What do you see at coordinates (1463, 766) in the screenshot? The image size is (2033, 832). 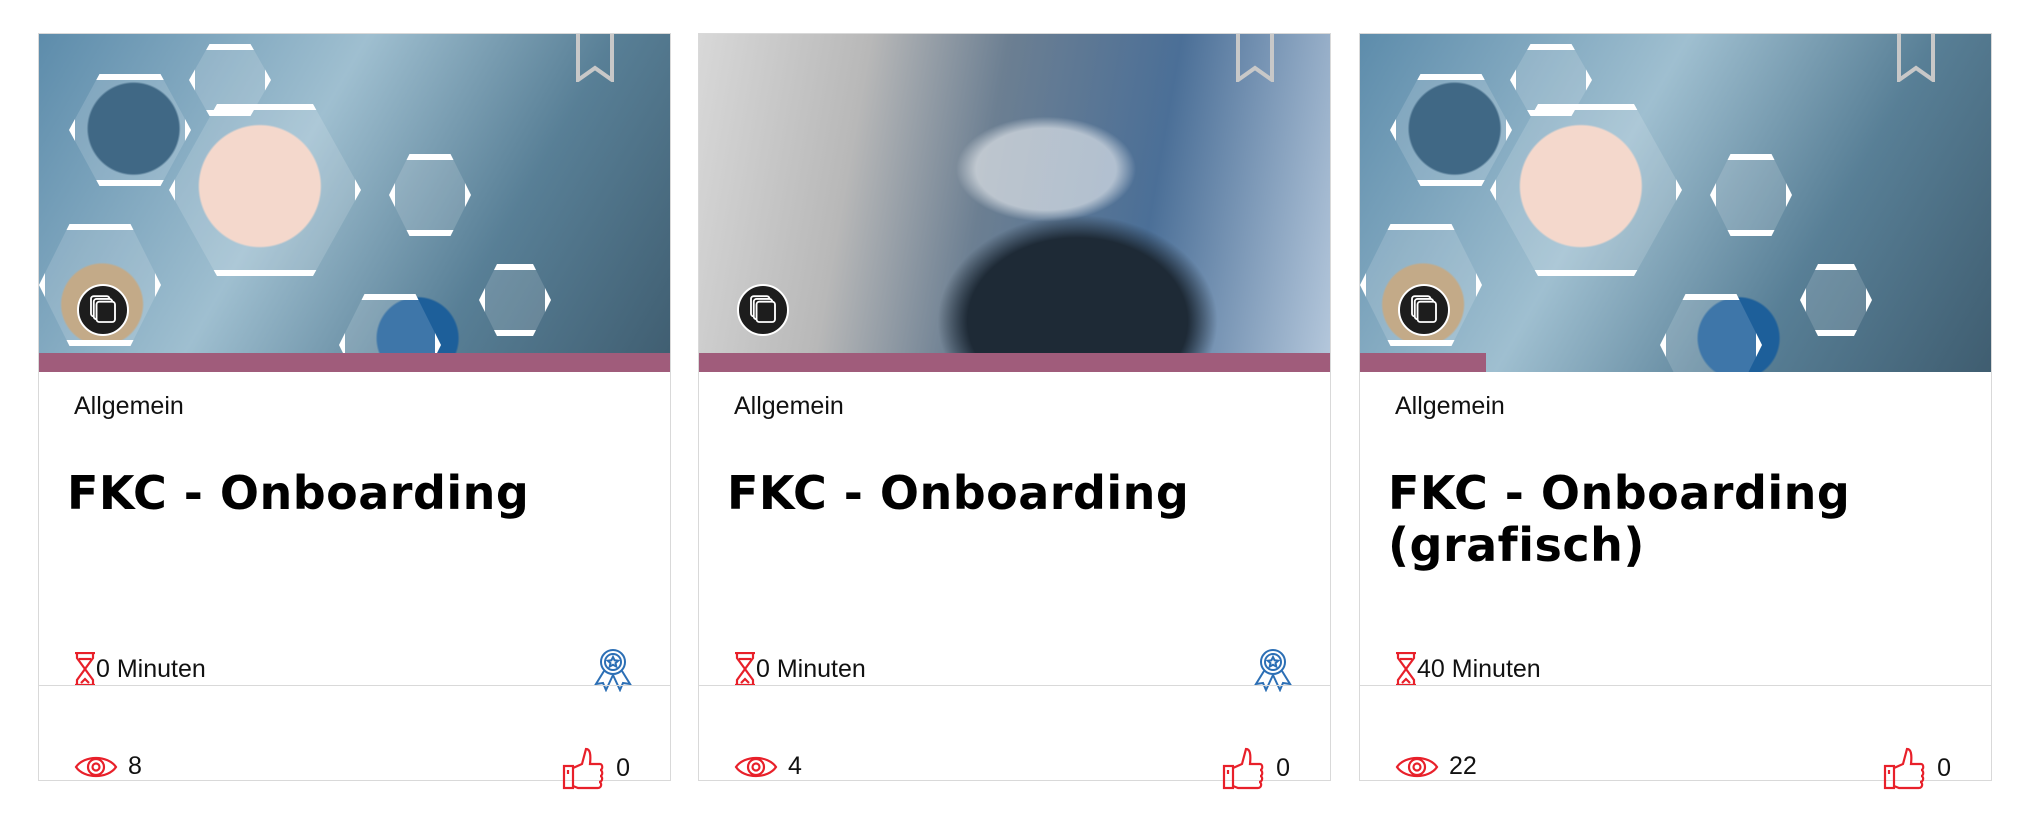 I see `views-count: 22` at bounding box center [1463, 766].